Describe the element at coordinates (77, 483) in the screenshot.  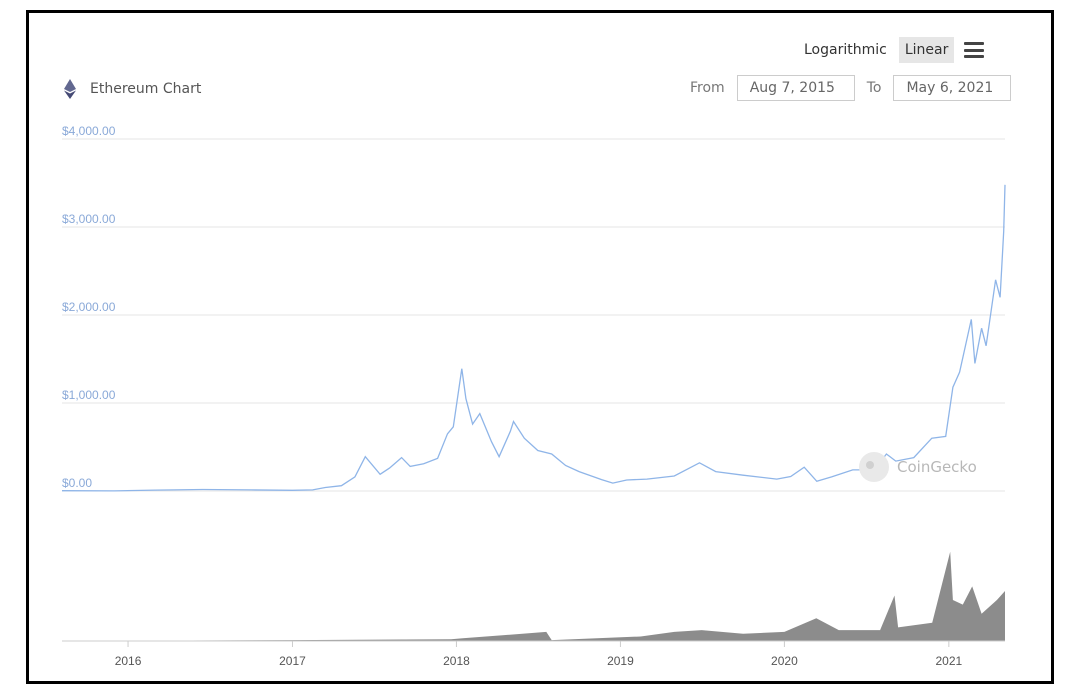
I see `y-tick-label: $0.00` at that location.